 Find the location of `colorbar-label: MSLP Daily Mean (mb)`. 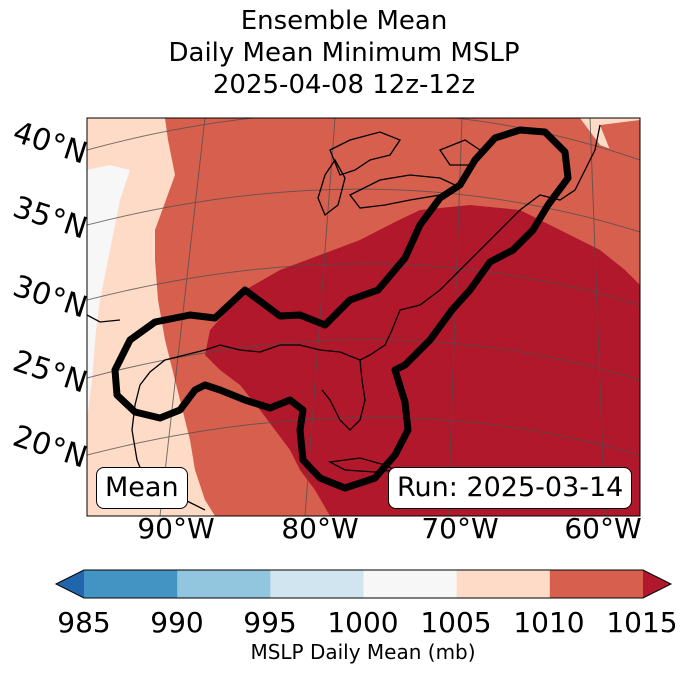

colorbar-label: MSLP Daily Mean (mb) is located at coordinates (363, 652).